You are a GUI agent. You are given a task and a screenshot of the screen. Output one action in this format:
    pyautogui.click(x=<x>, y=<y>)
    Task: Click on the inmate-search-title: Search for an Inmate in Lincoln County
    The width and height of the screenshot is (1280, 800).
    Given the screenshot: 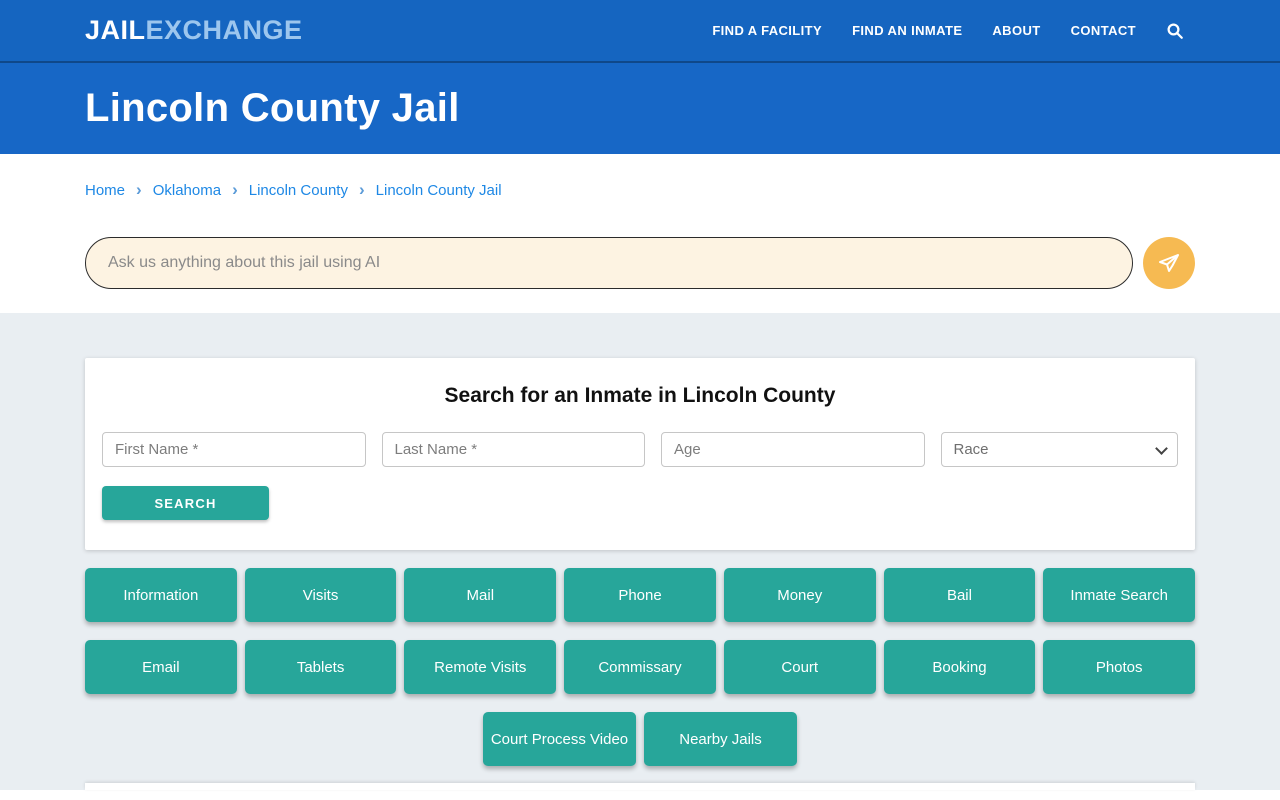 What is the action you would take?
    pyautogui.click(x=640, y=395)
    